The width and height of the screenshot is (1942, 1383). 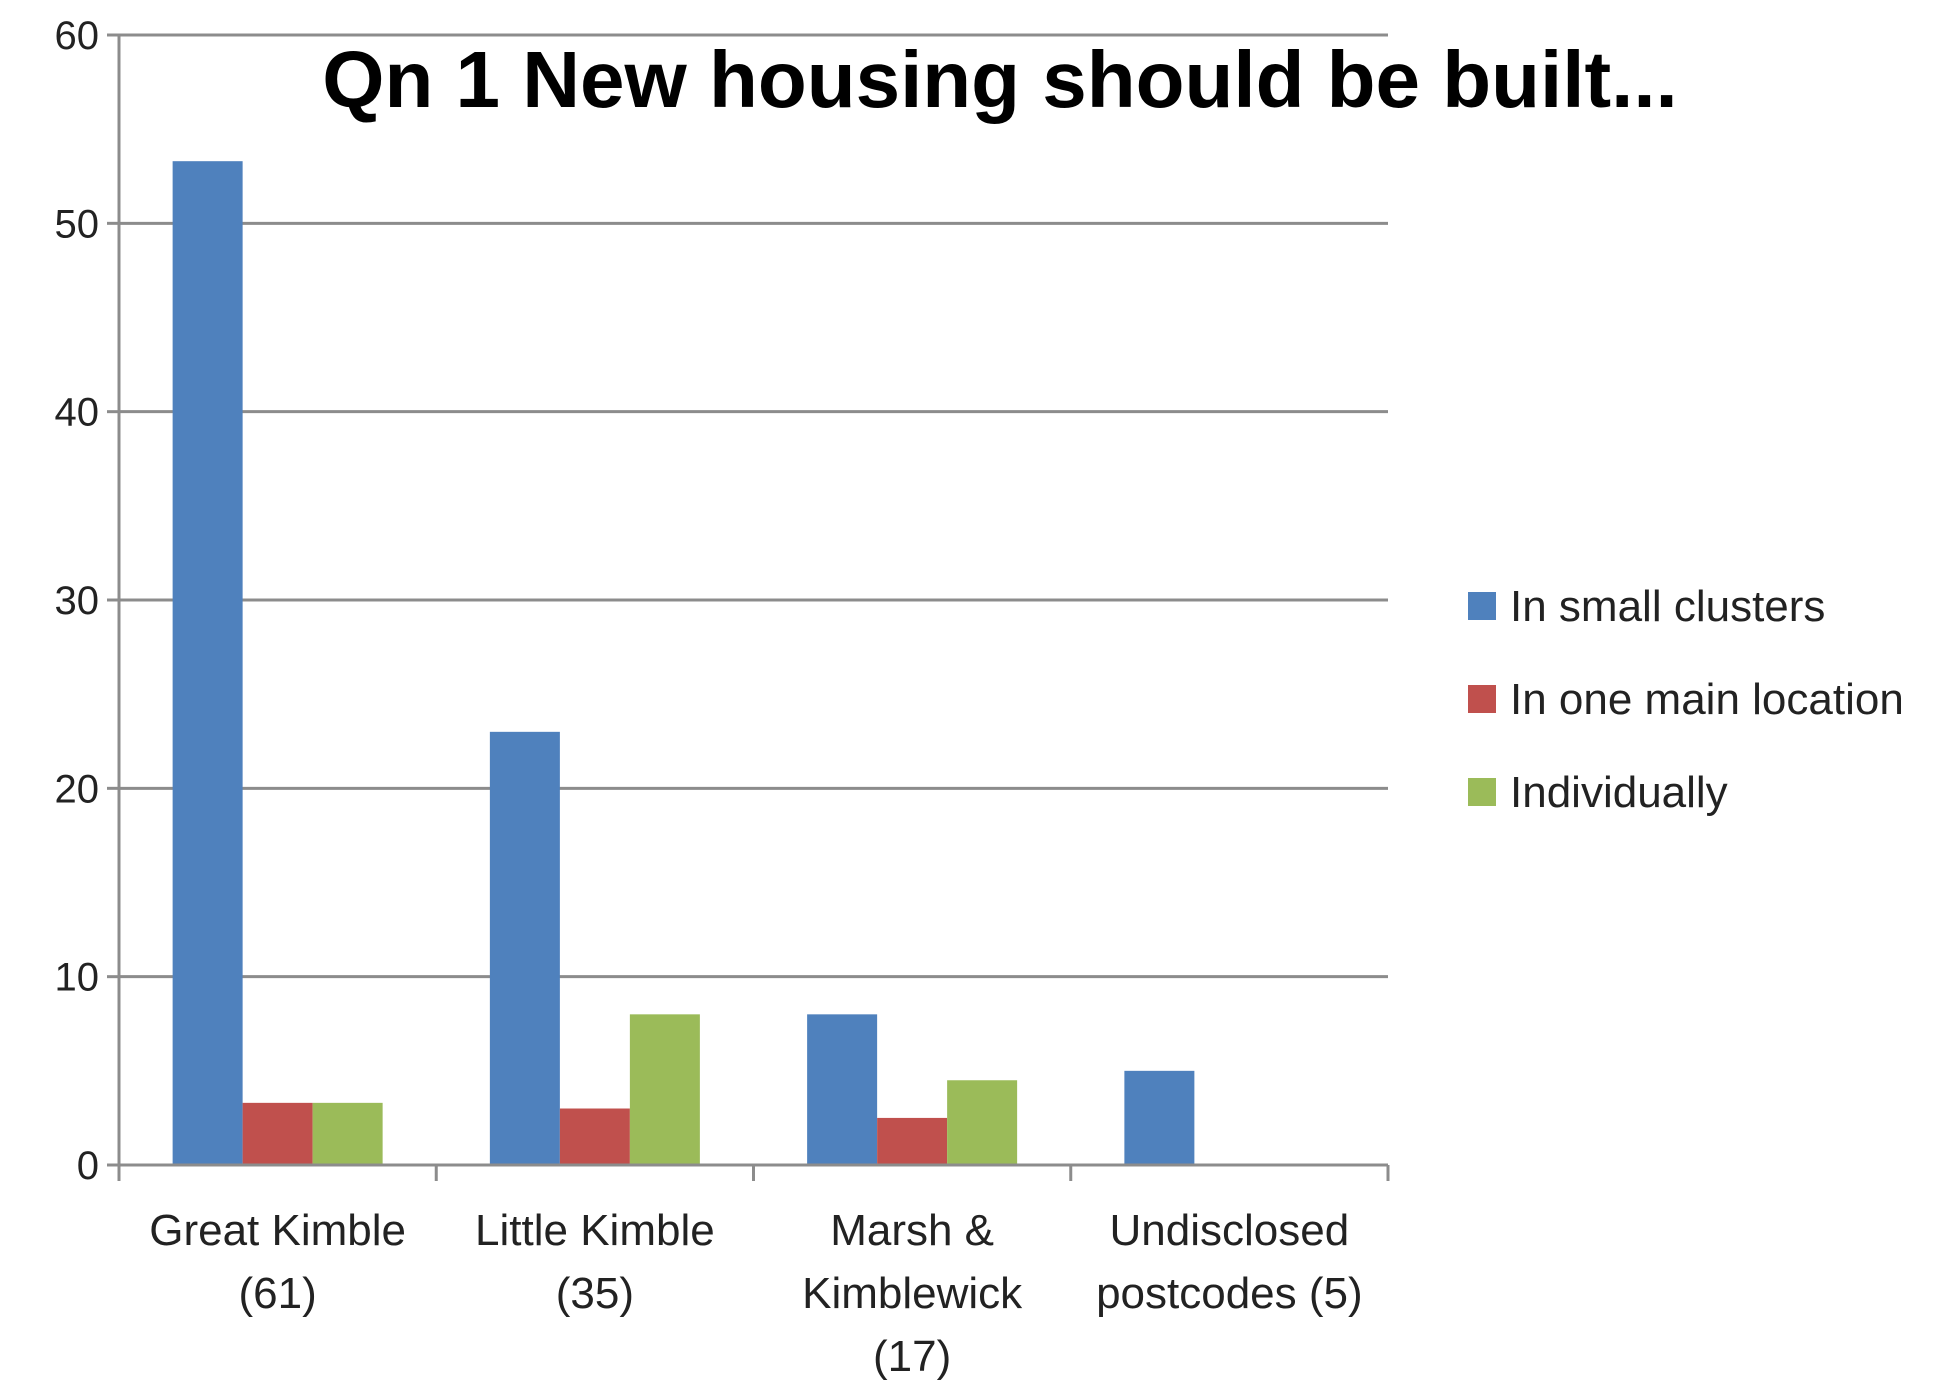 What do you see at coordinates (77, 36) in the screenshot?
I see `y-tick-label: 60` at bounding box center [77, 36].